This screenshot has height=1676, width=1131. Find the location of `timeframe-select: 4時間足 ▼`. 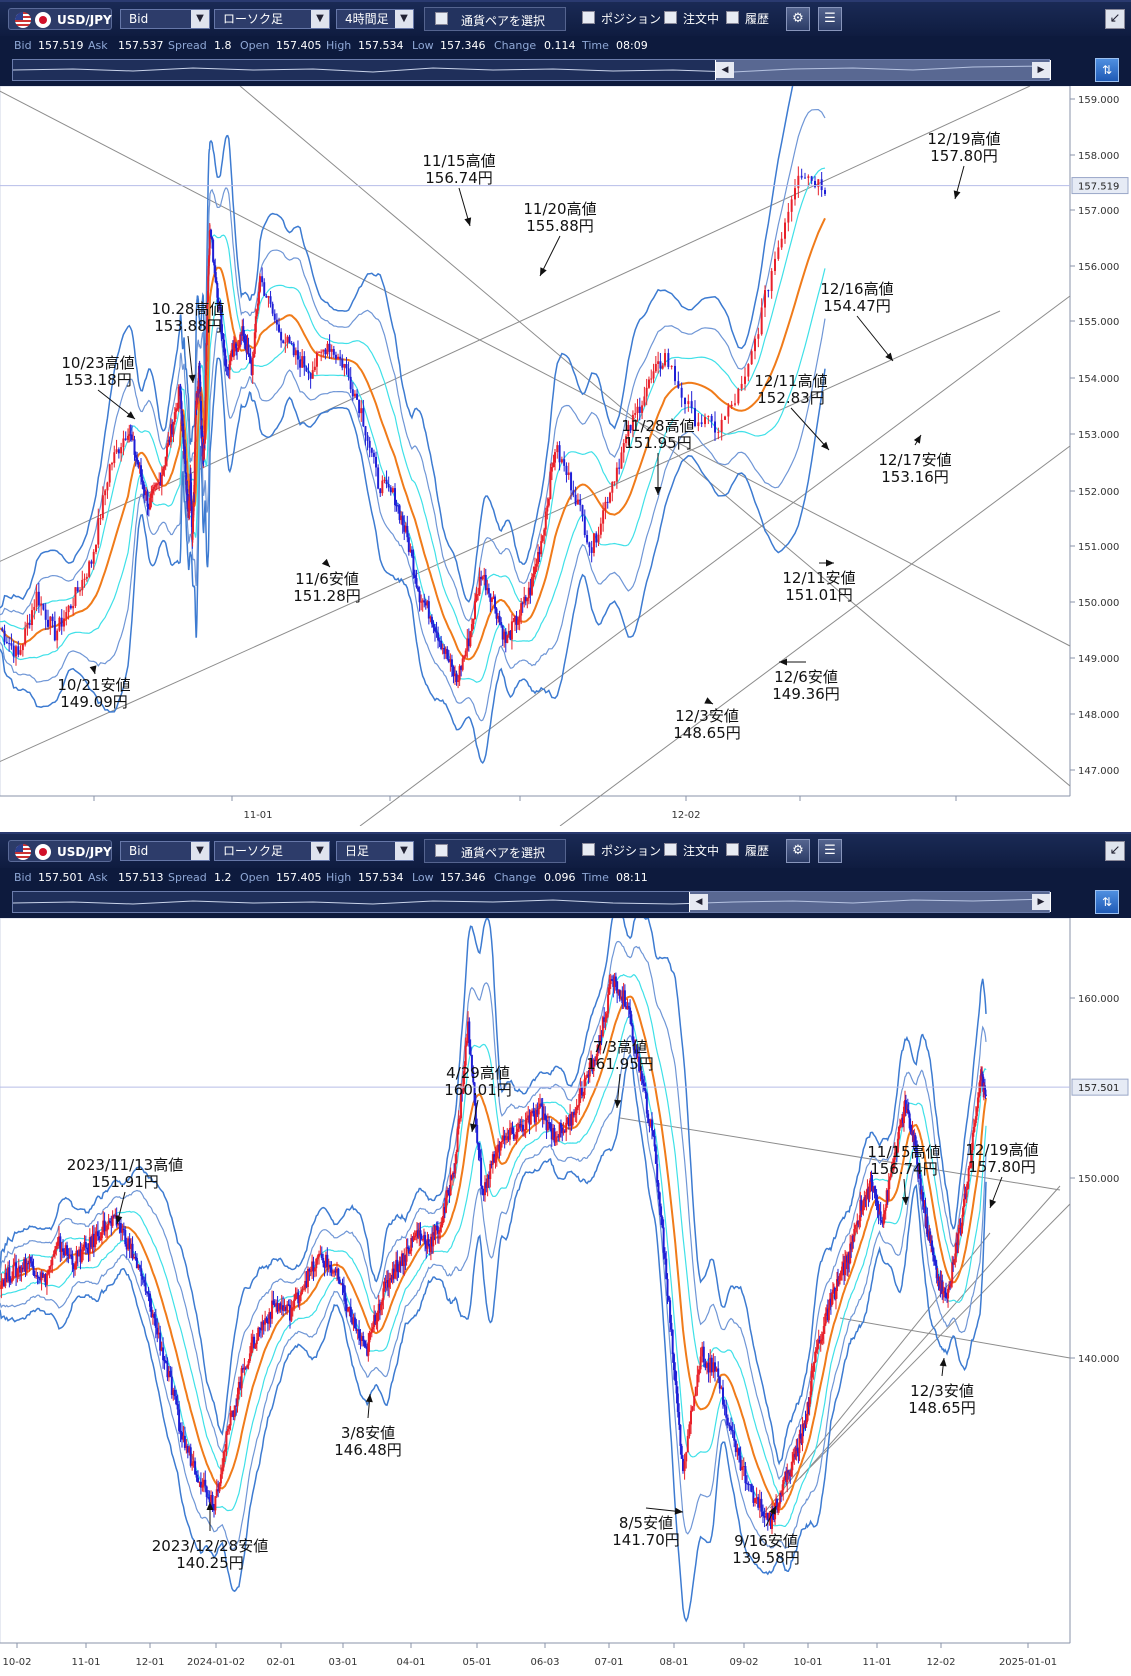

timeframe-select: 4時間足 ▼ is located at coordinates (375, 19).